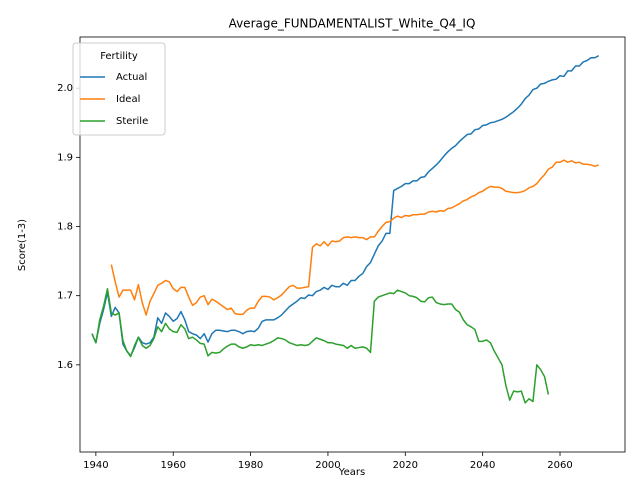  Describe the element at coordinates (132, 121) in the screenshot. I see `legend-label: Sterile` at that location.